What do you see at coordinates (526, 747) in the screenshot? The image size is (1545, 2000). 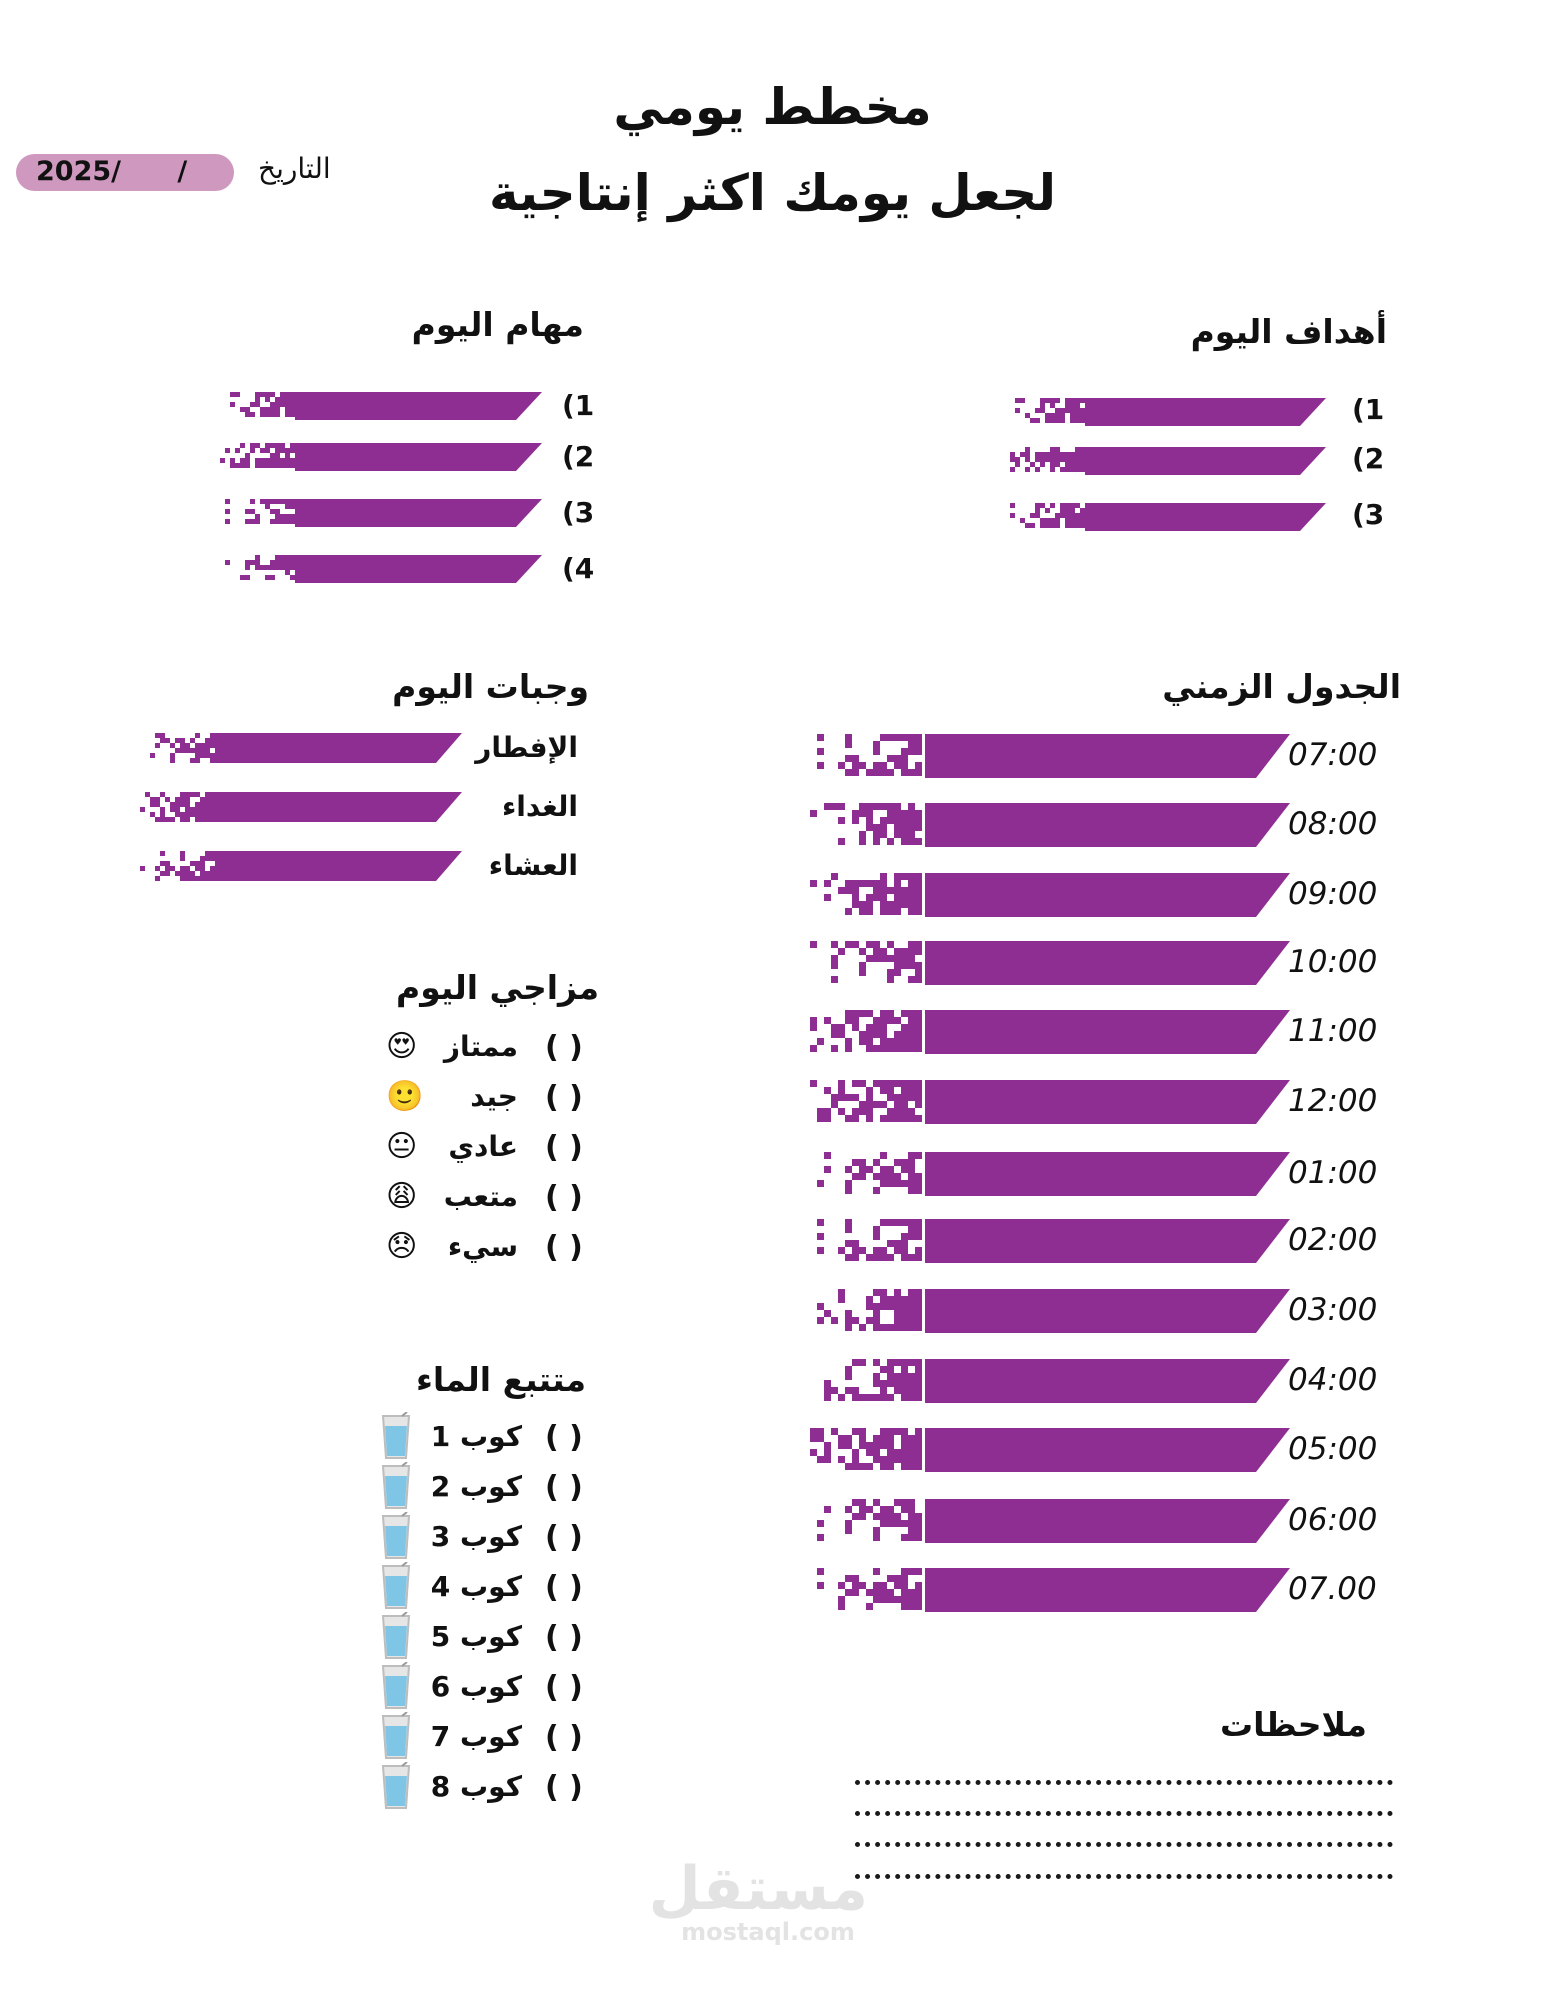 I see `meal-label: الإفطار` at bounding box center [526, 747].